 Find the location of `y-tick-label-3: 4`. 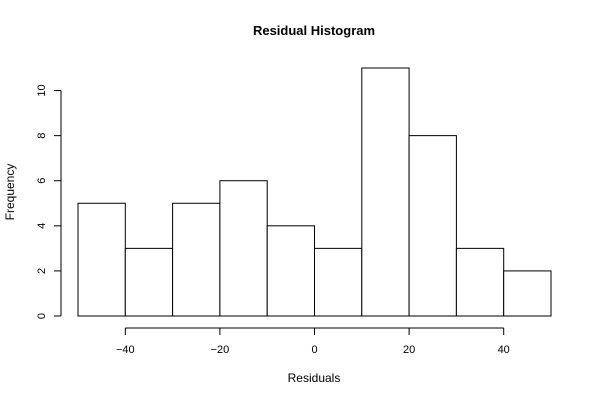

y-tick-label-3: 4 is located at coordinates (42, 226).